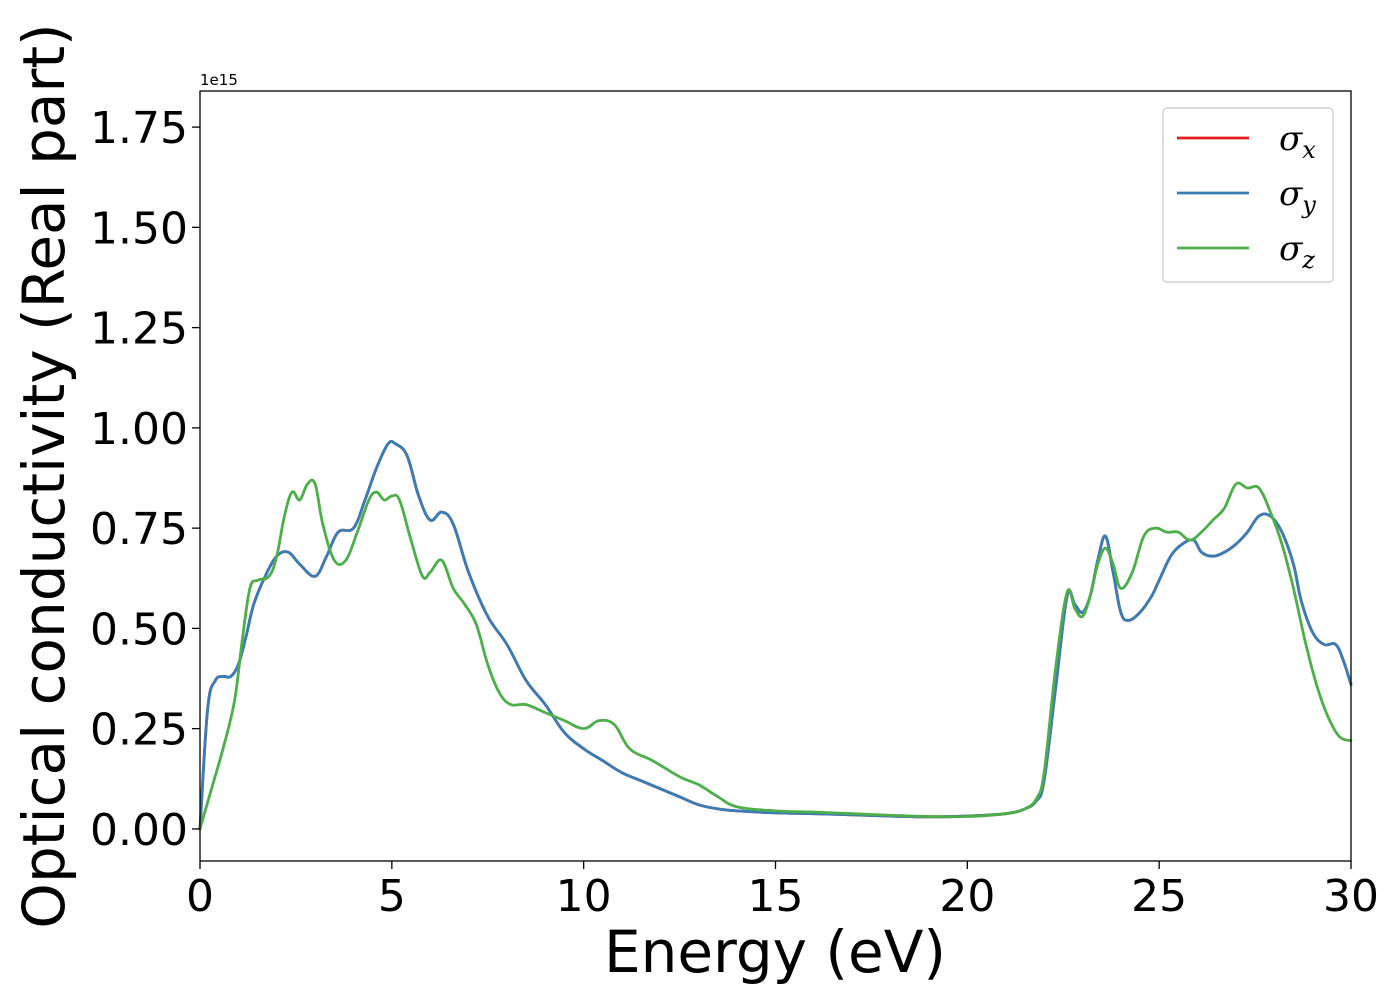 Image resolution: width=1400 pixels, height=1000 pixels. What do you see at coordinates (139, 228) in the screenshot?
I see `y-tick-label: 1.50` at bounding box center [139, 228].